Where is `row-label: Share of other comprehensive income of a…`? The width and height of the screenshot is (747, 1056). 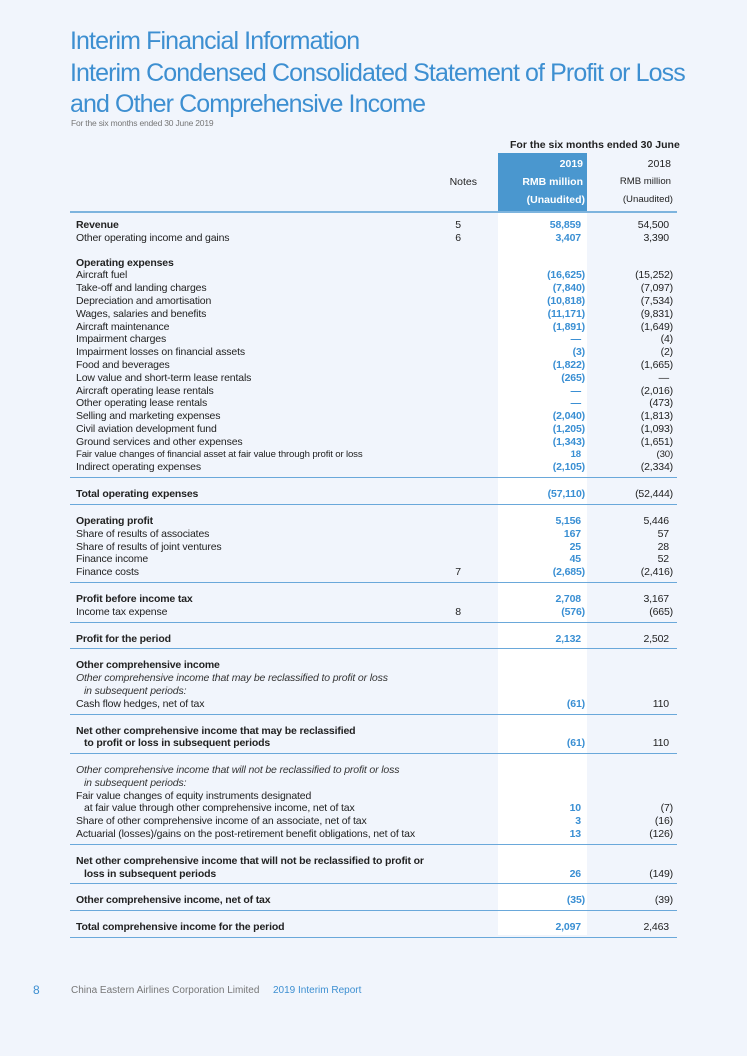 row-label: Share of other comprehensive income of a… is located at coordinates (221, 821).